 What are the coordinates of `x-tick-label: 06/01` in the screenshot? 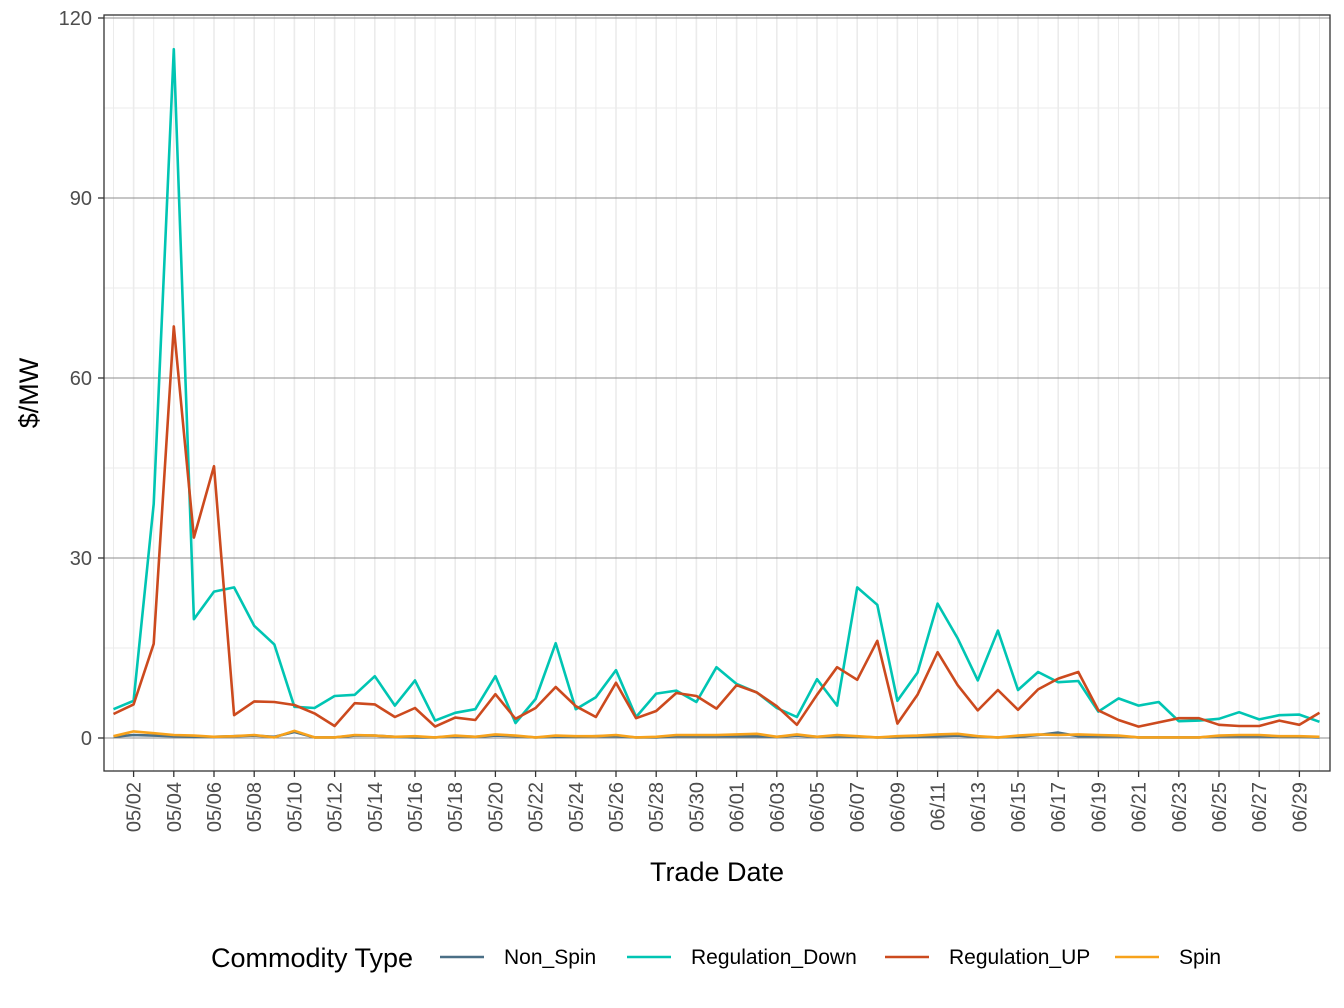 It's located at (738, 807).